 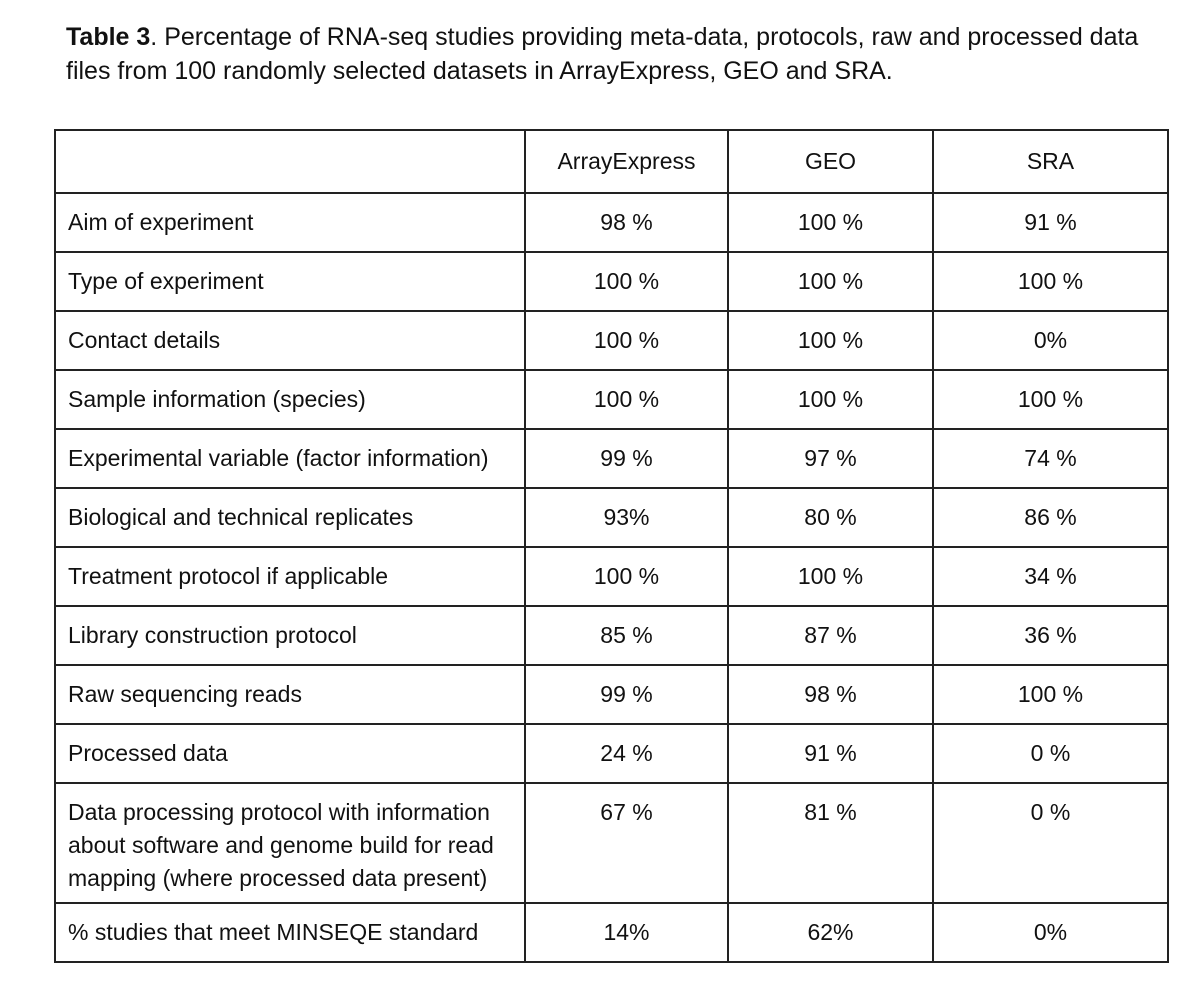 I want to click on row-label: Treatment protocol if applicable, so click(x=290, y=576).